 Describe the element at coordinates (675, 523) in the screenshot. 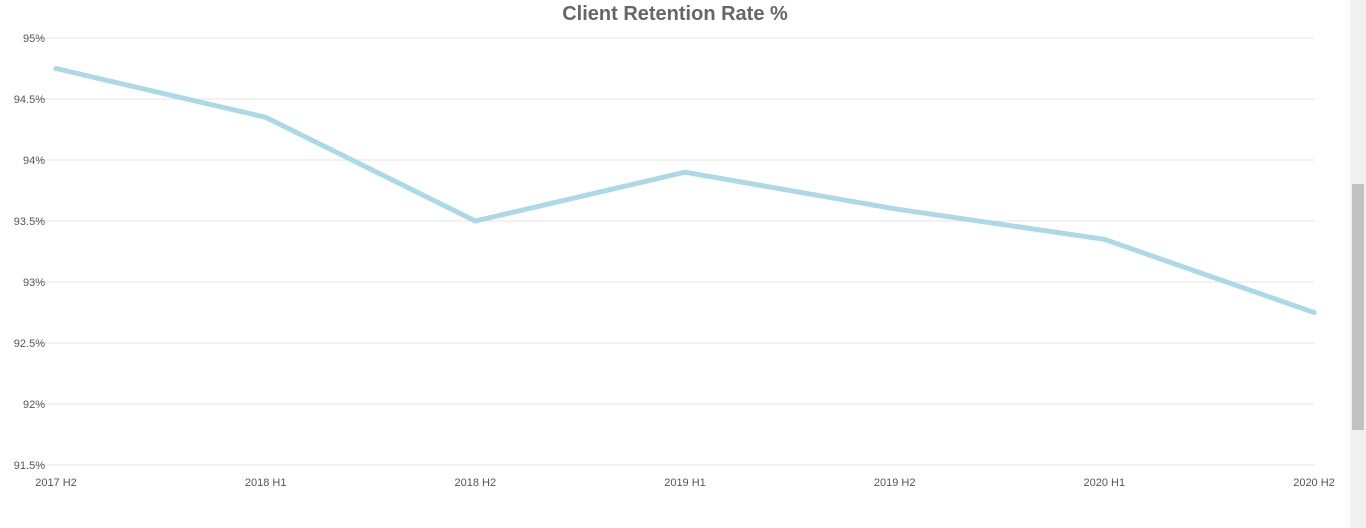

I see `next-chart-title-cropped` at that location.